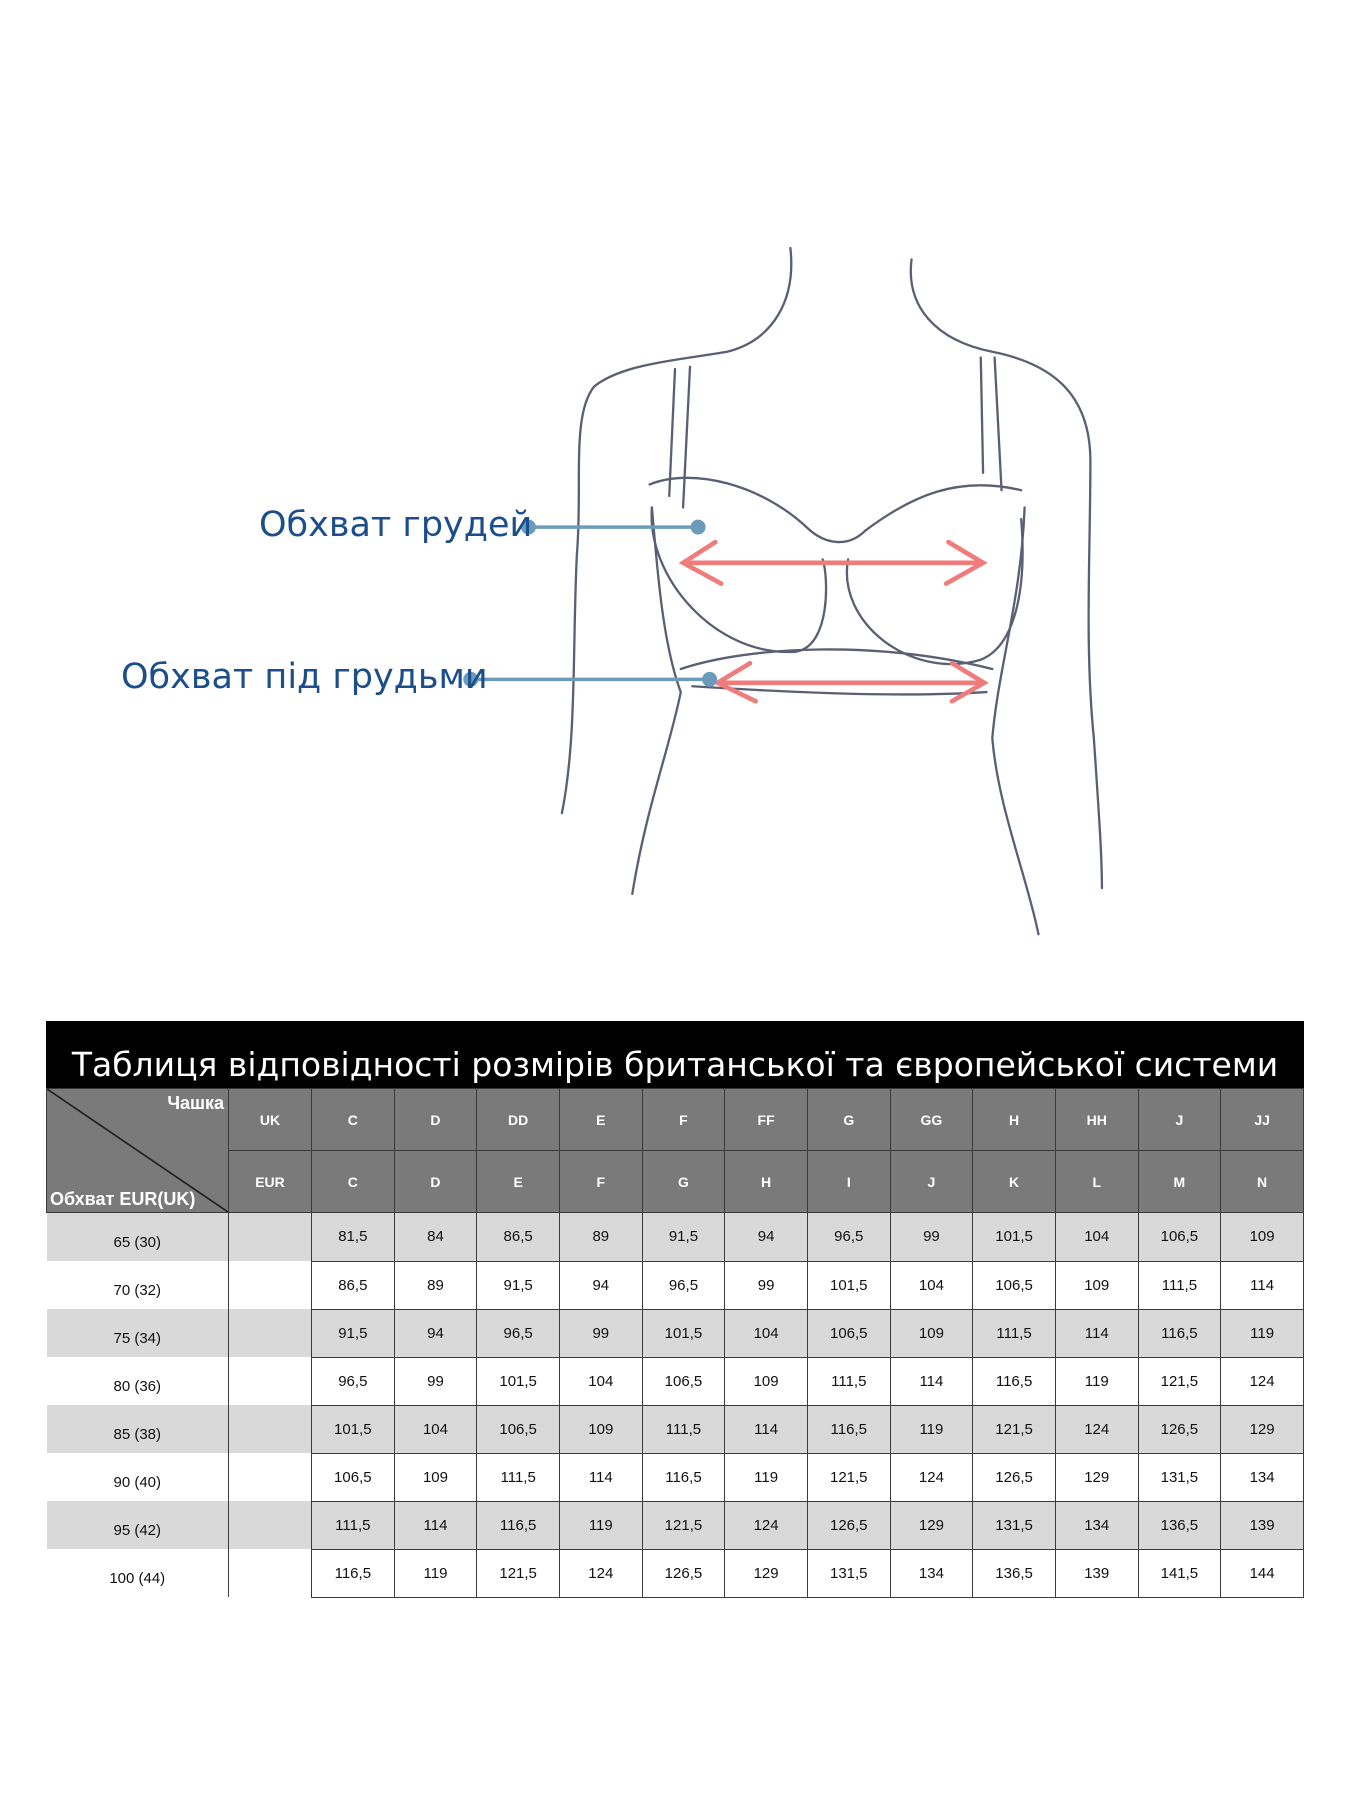  What do you see at coordinates (1014, 1181) in the screenshot?
I see `eur-cup-header: K` at bounding box center [1014, 1181].